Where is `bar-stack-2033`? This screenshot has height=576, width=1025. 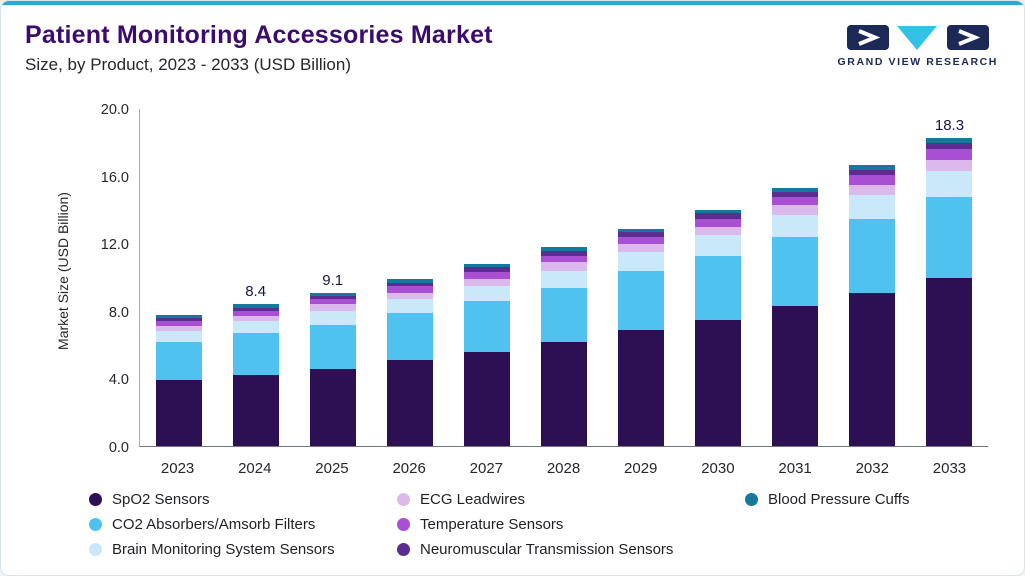
bar-stack-2033 is located at coordinates (949, 292).